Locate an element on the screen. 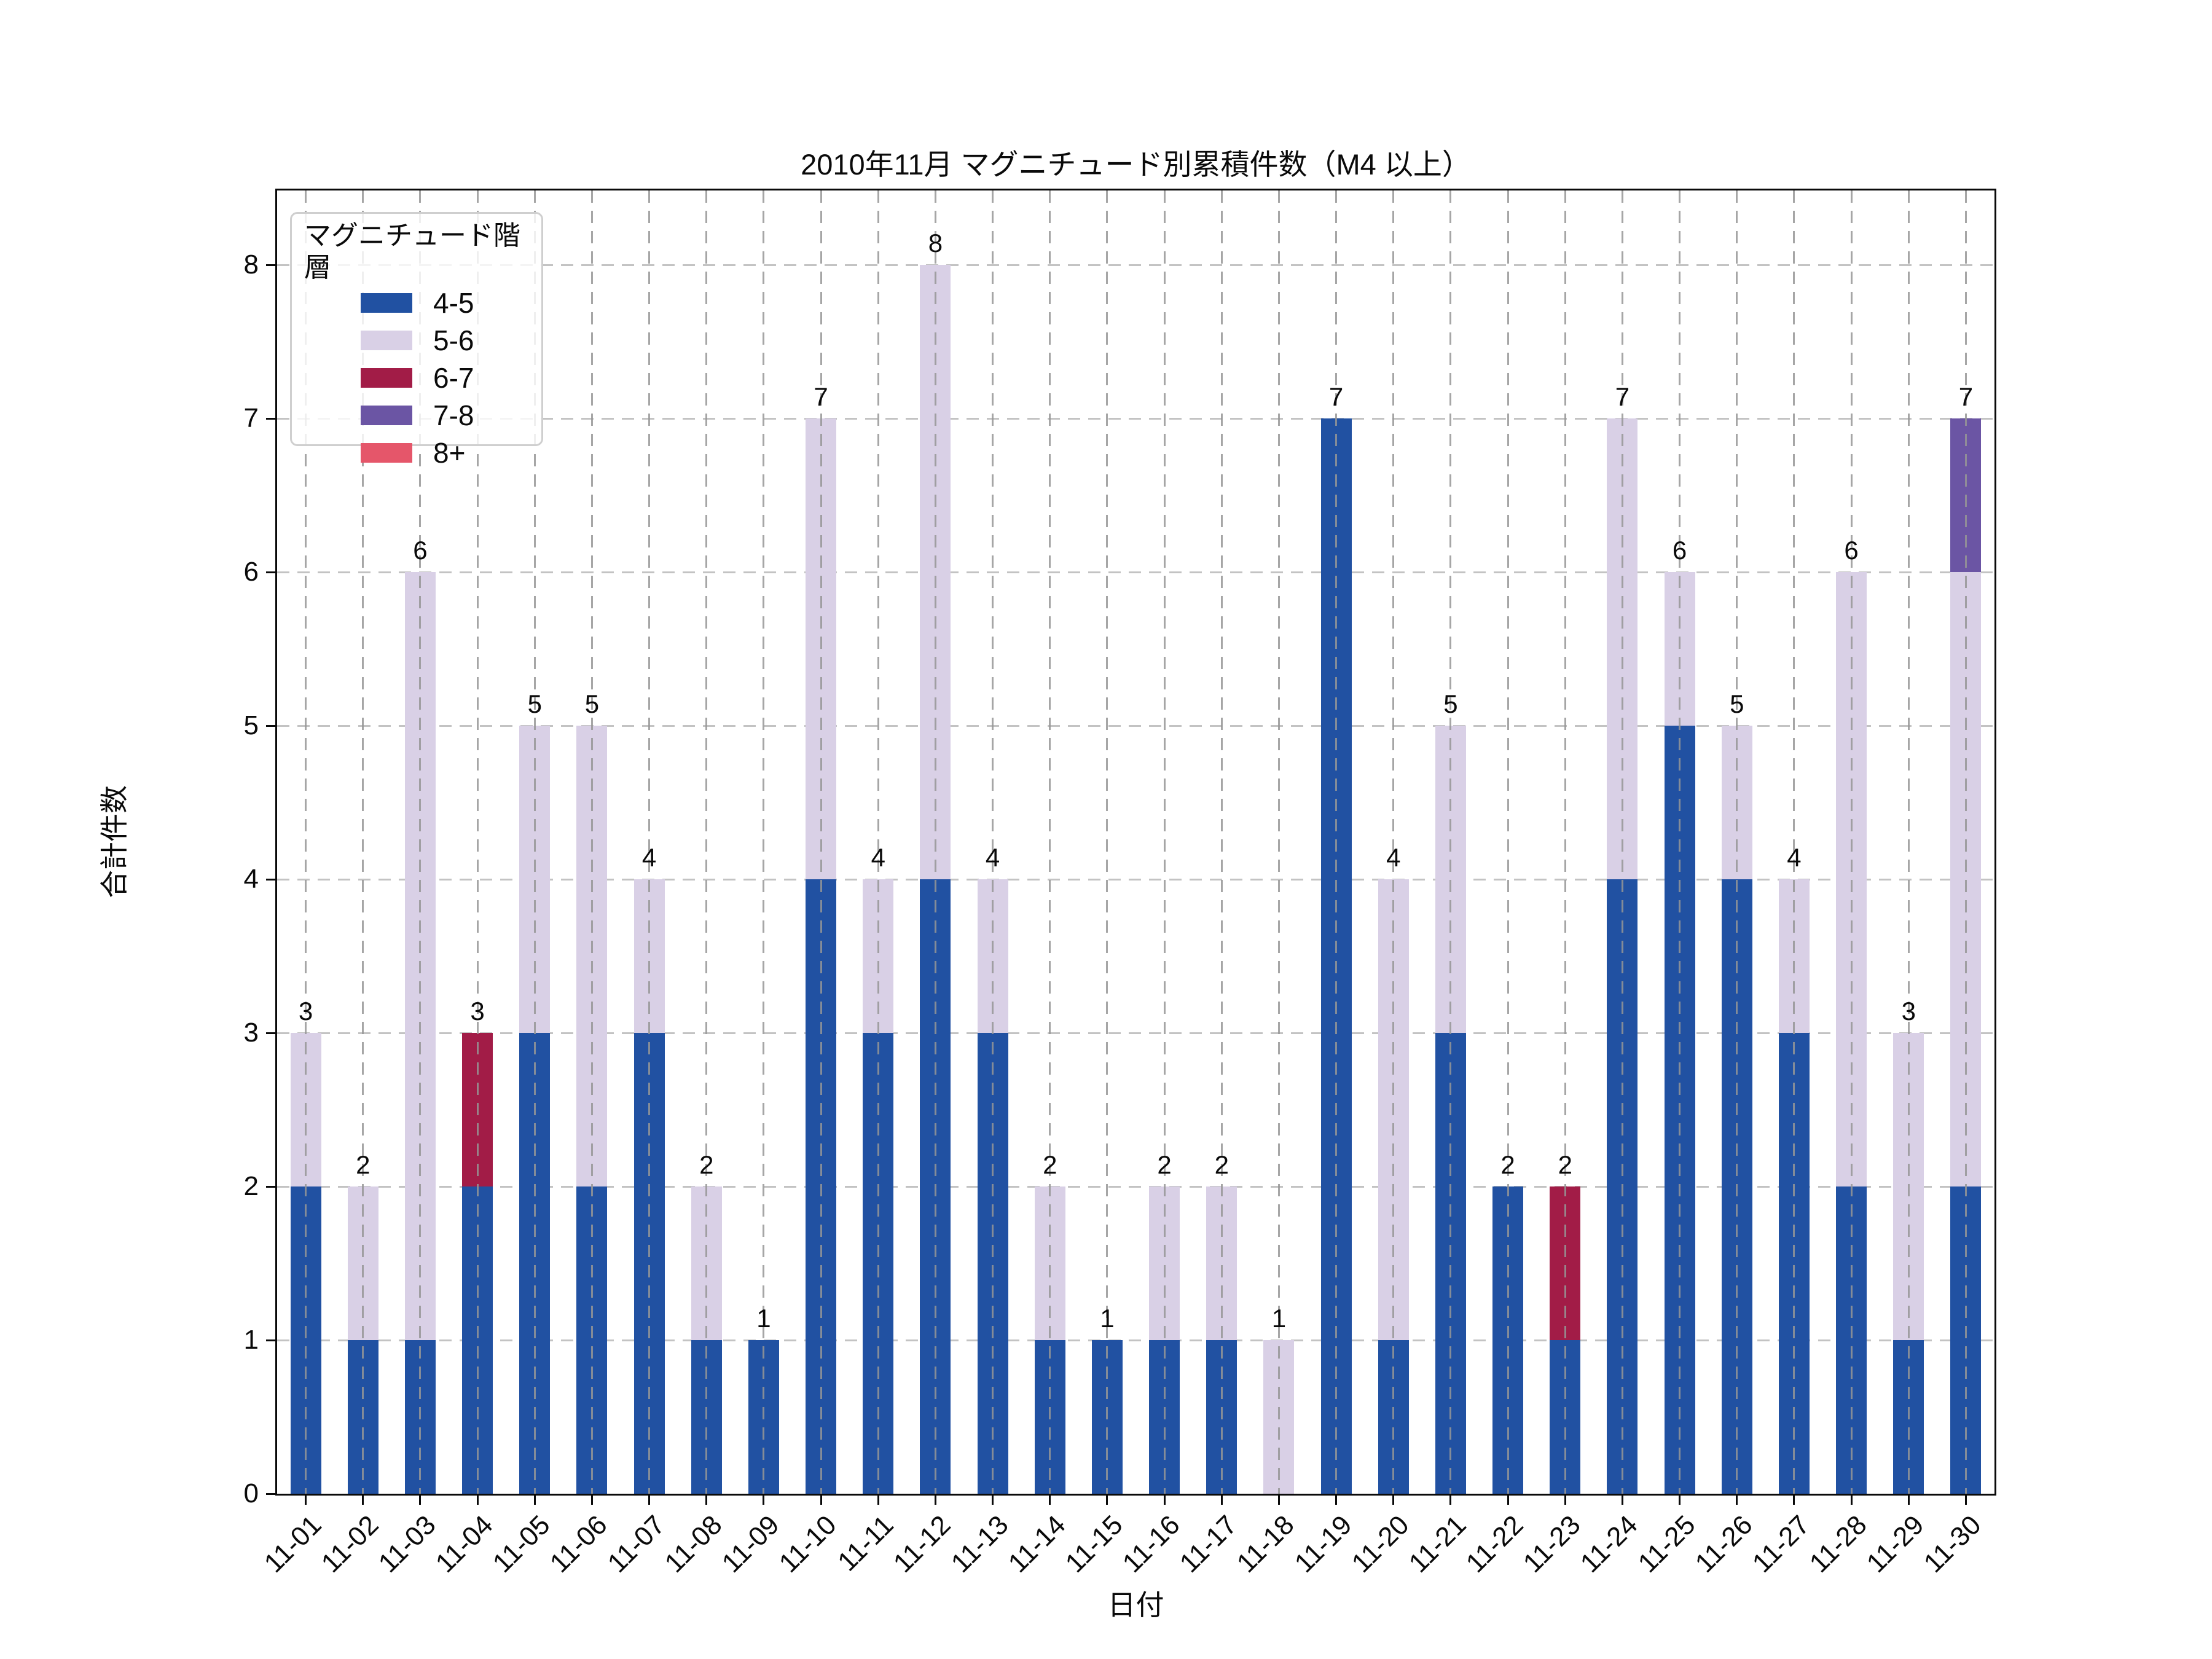 The width and height of the screenshot is (2212, 1659). legend-swatch-4-5-icon is located at coordinates (386, 302).